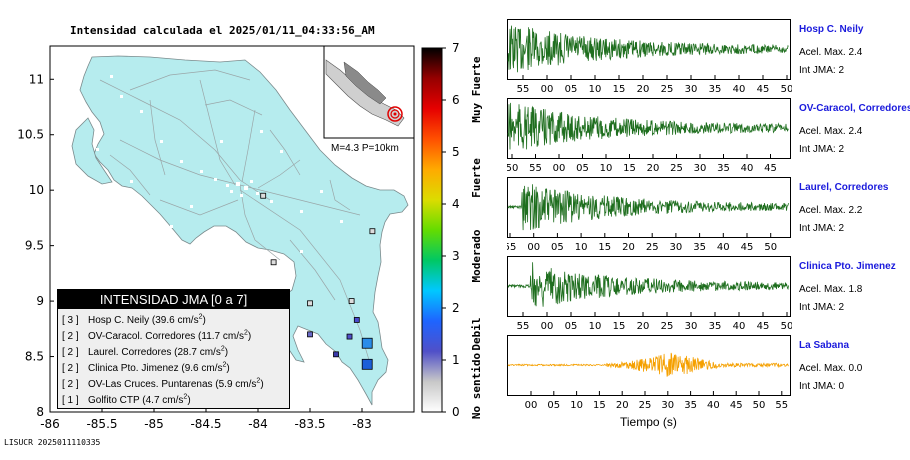  Describe the element at coordinates (822, 386) in the screenshot. I see `station-intensity: Int JMA: 0` at that location.